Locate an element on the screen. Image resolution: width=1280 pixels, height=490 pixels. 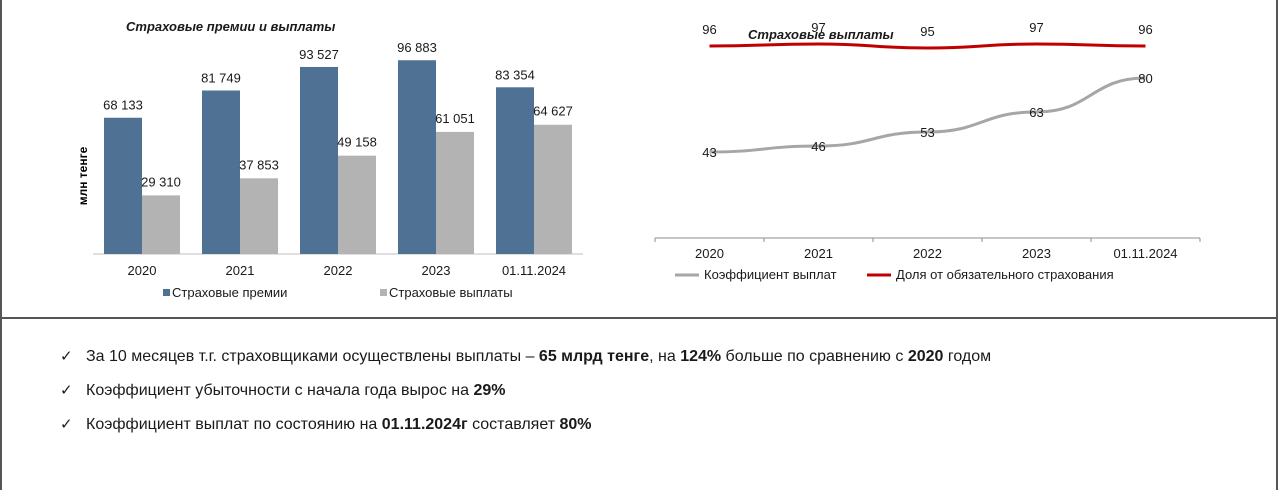
data-label: 37 853 is located at coordinates (259, 164).